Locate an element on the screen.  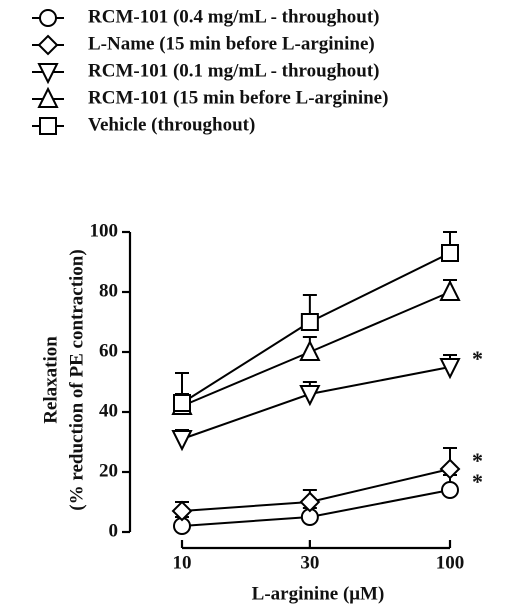
y-tick-label: 80 is located at coordinates (108, 290).